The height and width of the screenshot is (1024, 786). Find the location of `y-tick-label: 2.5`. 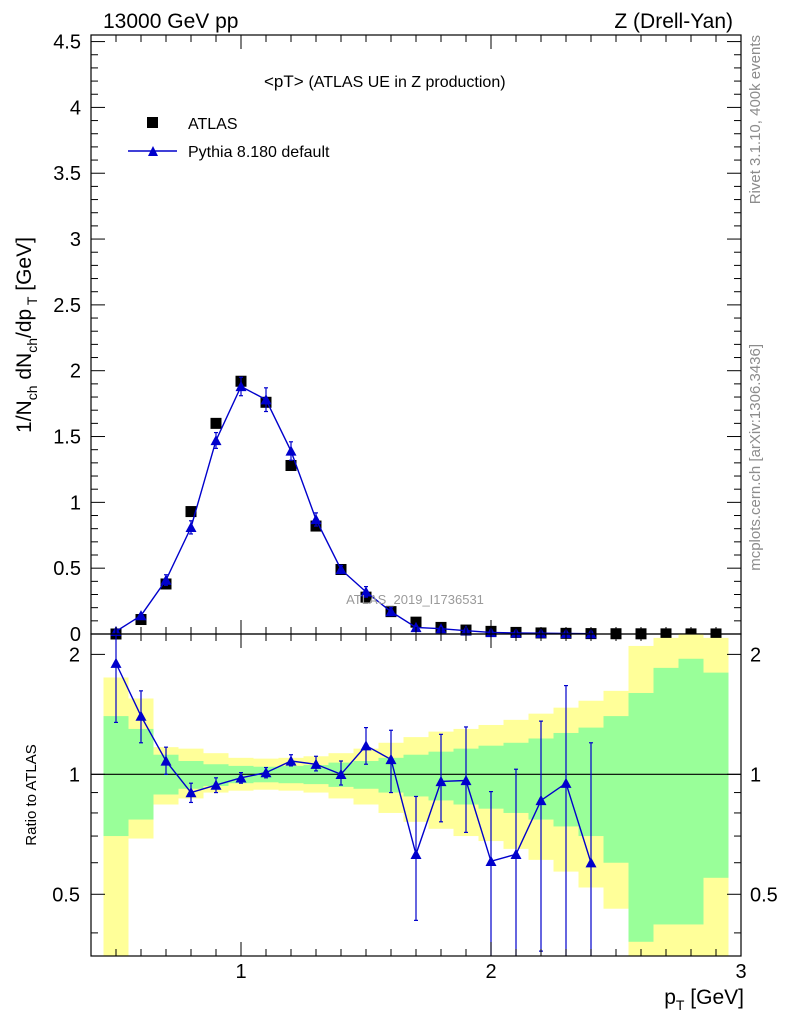

y-tick-label: 2.5 is located at coordinates (67, 306).